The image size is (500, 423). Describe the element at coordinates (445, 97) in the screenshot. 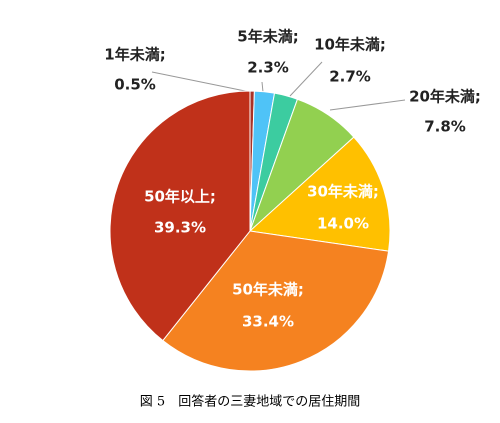

I see `category-label: 20年未満;` at that location.